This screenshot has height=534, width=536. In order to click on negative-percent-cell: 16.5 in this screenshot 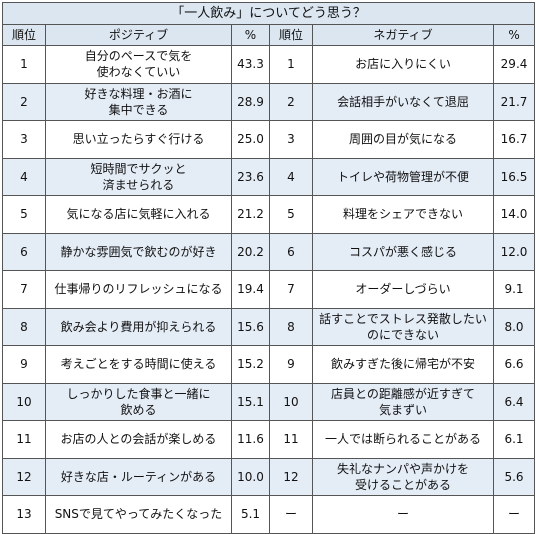, I will do `click(514, 176)`.